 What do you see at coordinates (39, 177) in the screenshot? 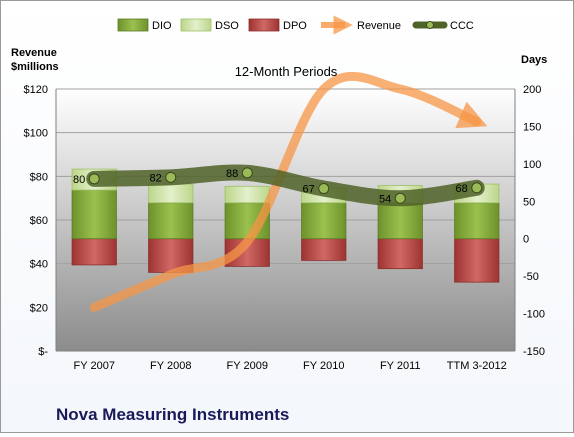
I see `left-tick-label: $80` at bounding box center [39, 177].